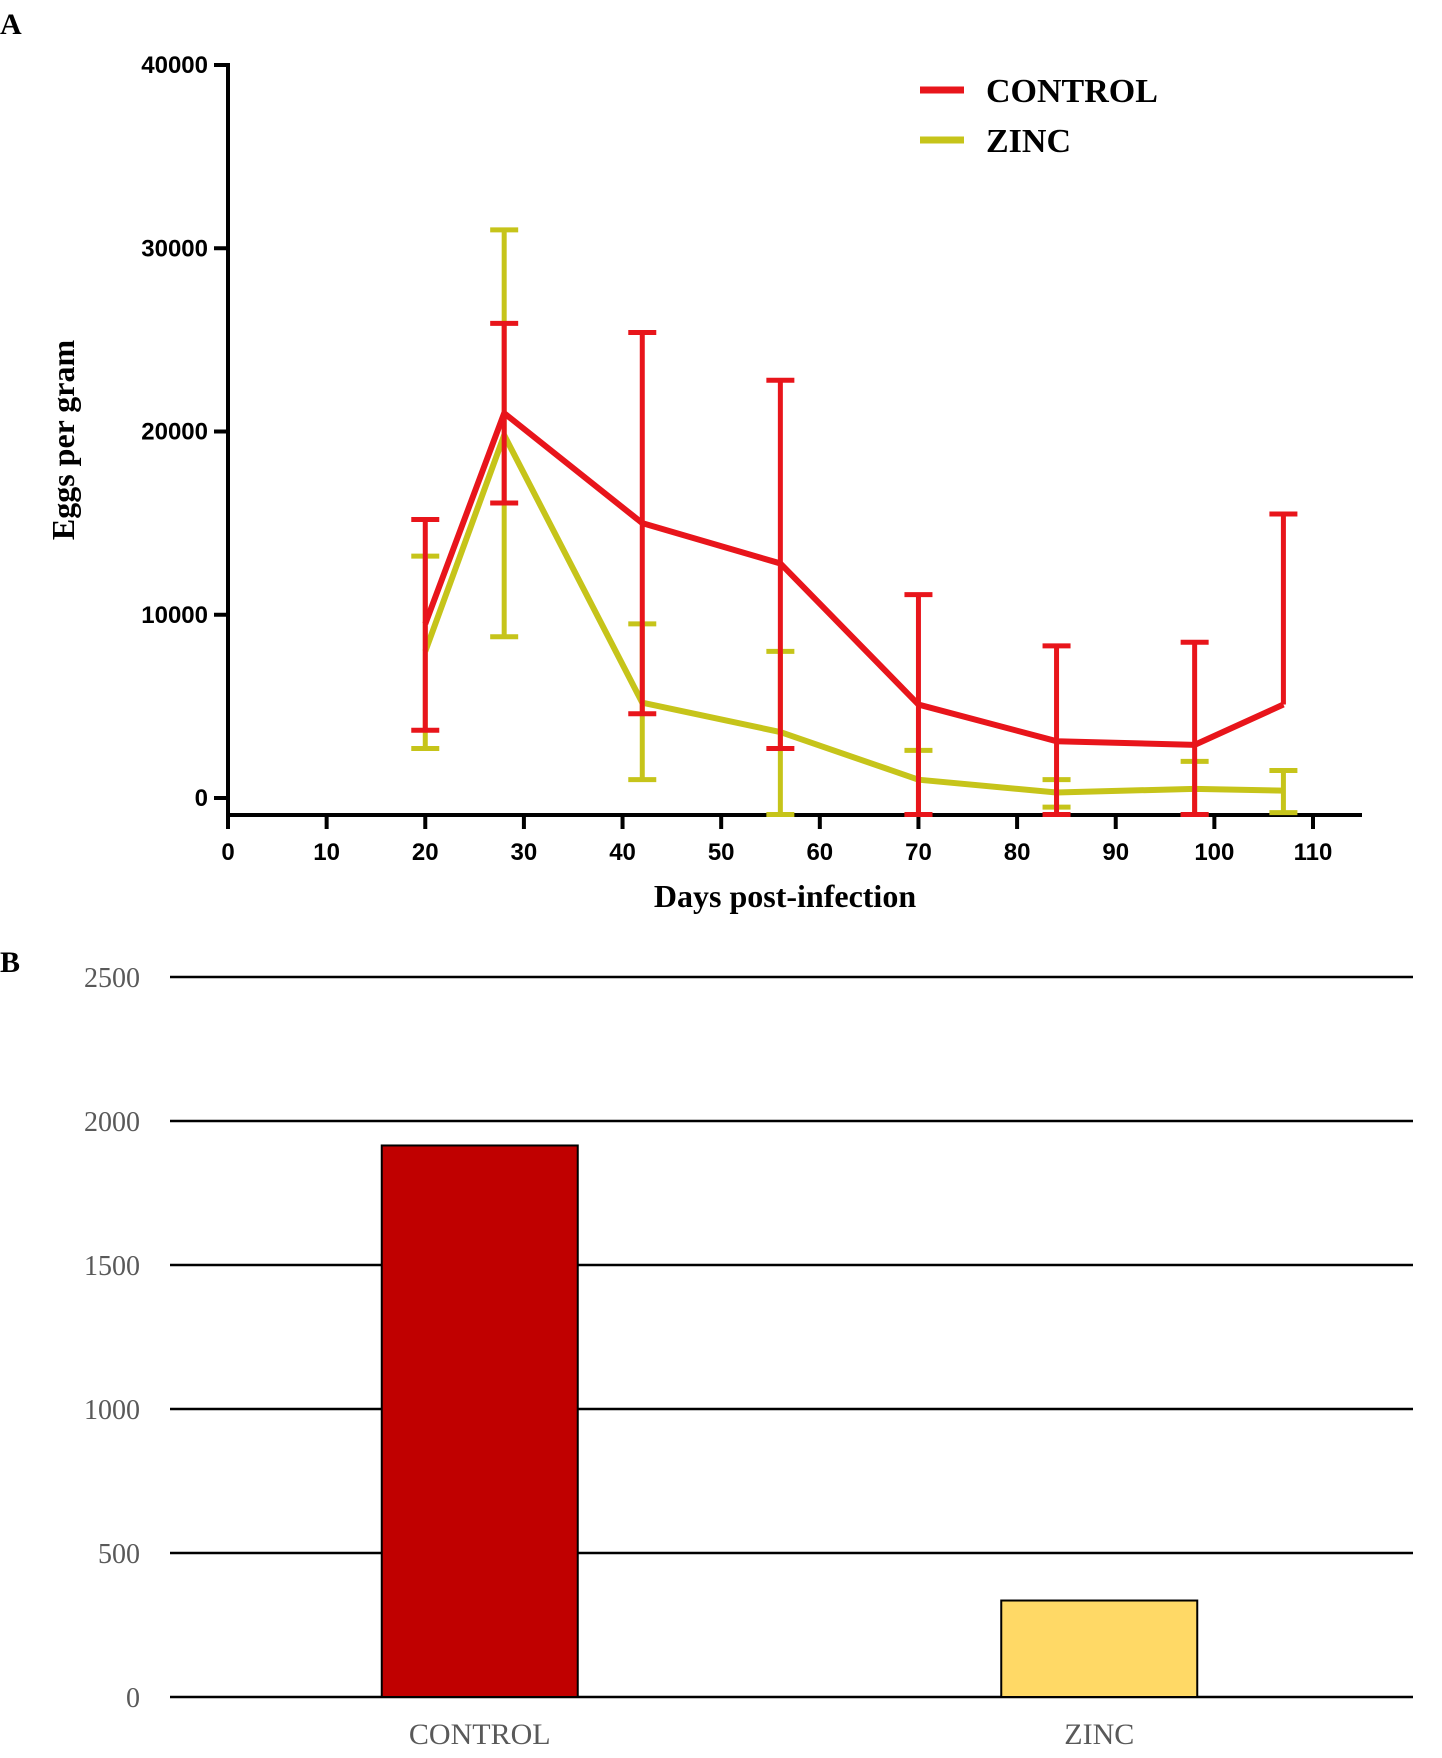 The height and width of the screenshot is (1758, 1442). Describe the element at coordinates (1039, 116) in the screenshot. I see `legend: CONTROL ZINC` at that location.